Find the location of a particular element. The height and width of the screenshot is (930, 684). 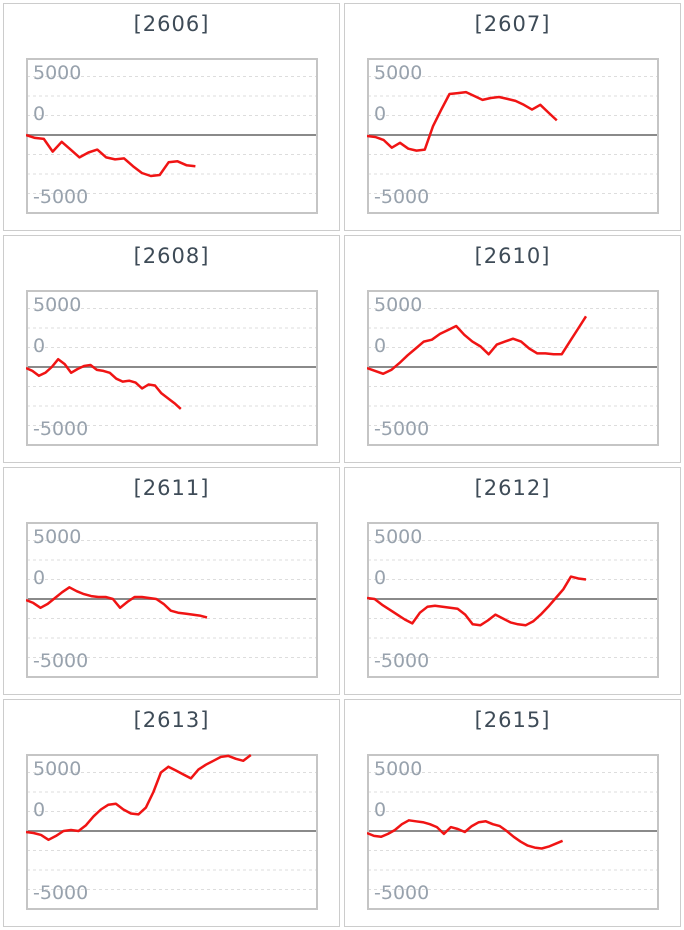

chart-cell-2613: [2613] 5000 0 -5000 is located at coordinates (171, 813).